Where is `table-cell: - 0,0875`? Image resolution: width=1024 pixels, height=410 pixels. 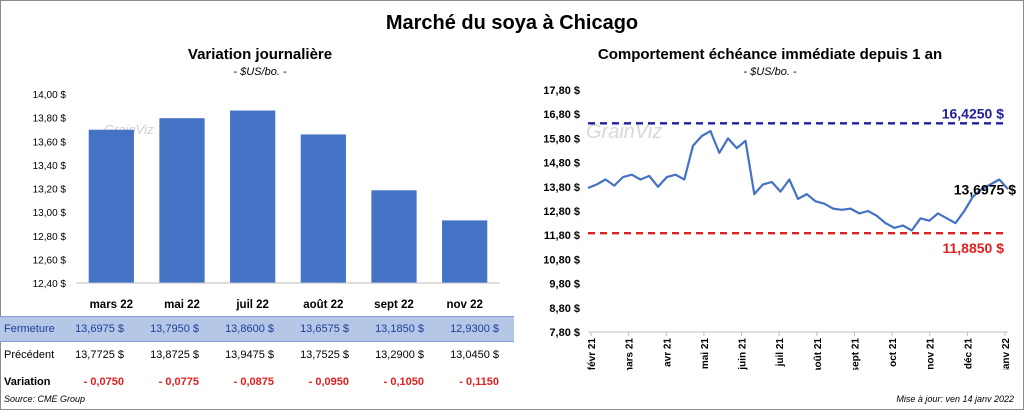
table-cell: - 0,0875 is located at coordinates (253, 382).